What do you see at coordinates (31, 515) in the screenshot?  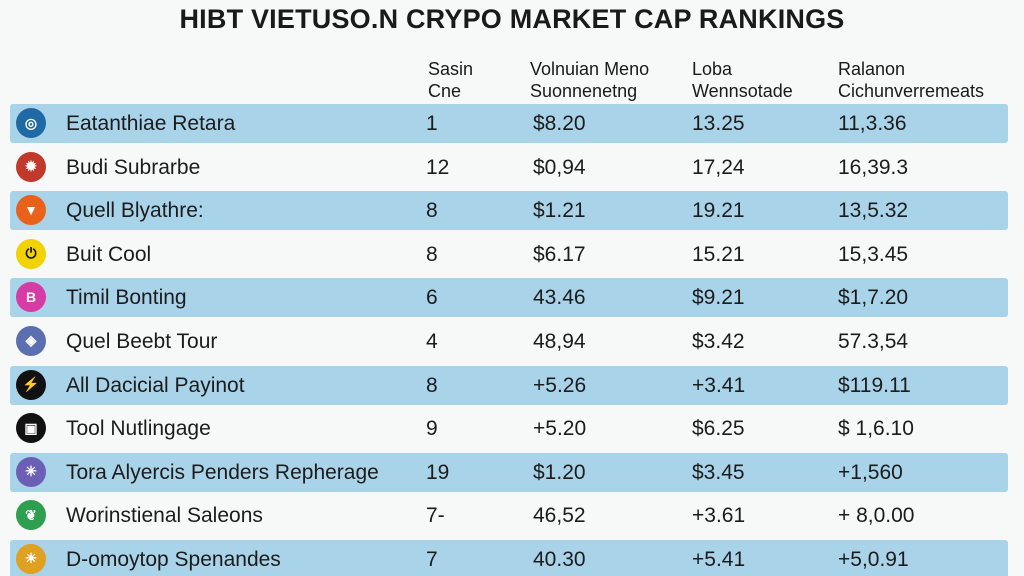 I see `leaf-coin-icon: ❦` at bounding box center [31, 515].